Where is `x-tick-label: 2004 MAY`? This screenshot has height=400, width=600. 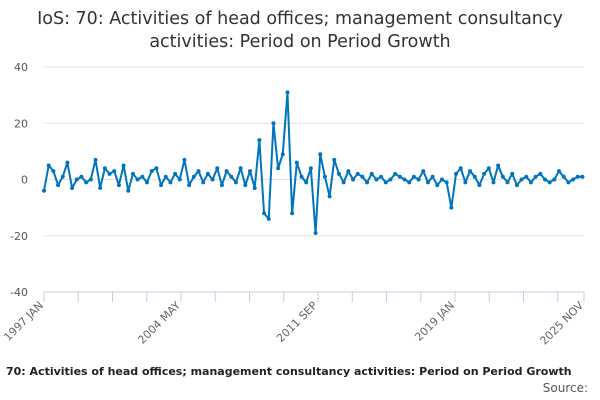 x-tick-label: 2004 MAY is located at coordinates (159, 323).